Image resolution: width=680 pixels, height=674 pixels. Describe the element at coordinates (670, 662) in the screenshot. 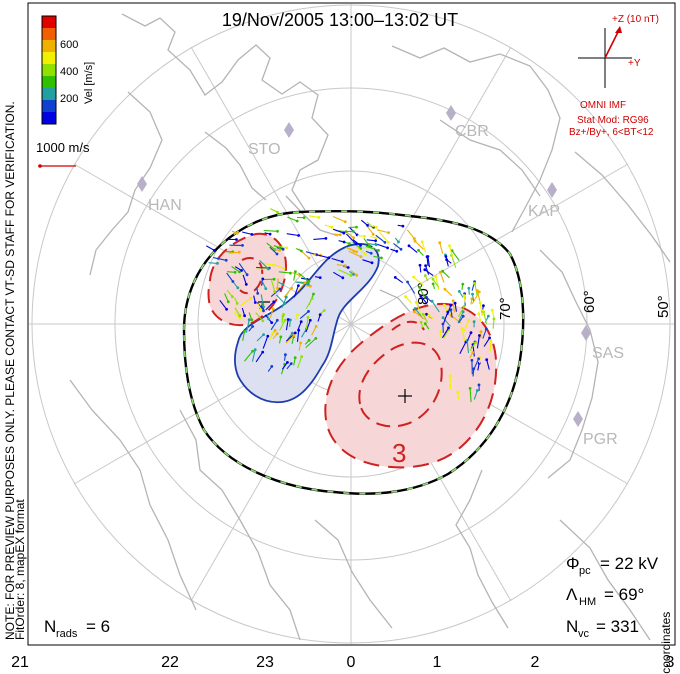

I see `mlt-label-3: 3` at that location.